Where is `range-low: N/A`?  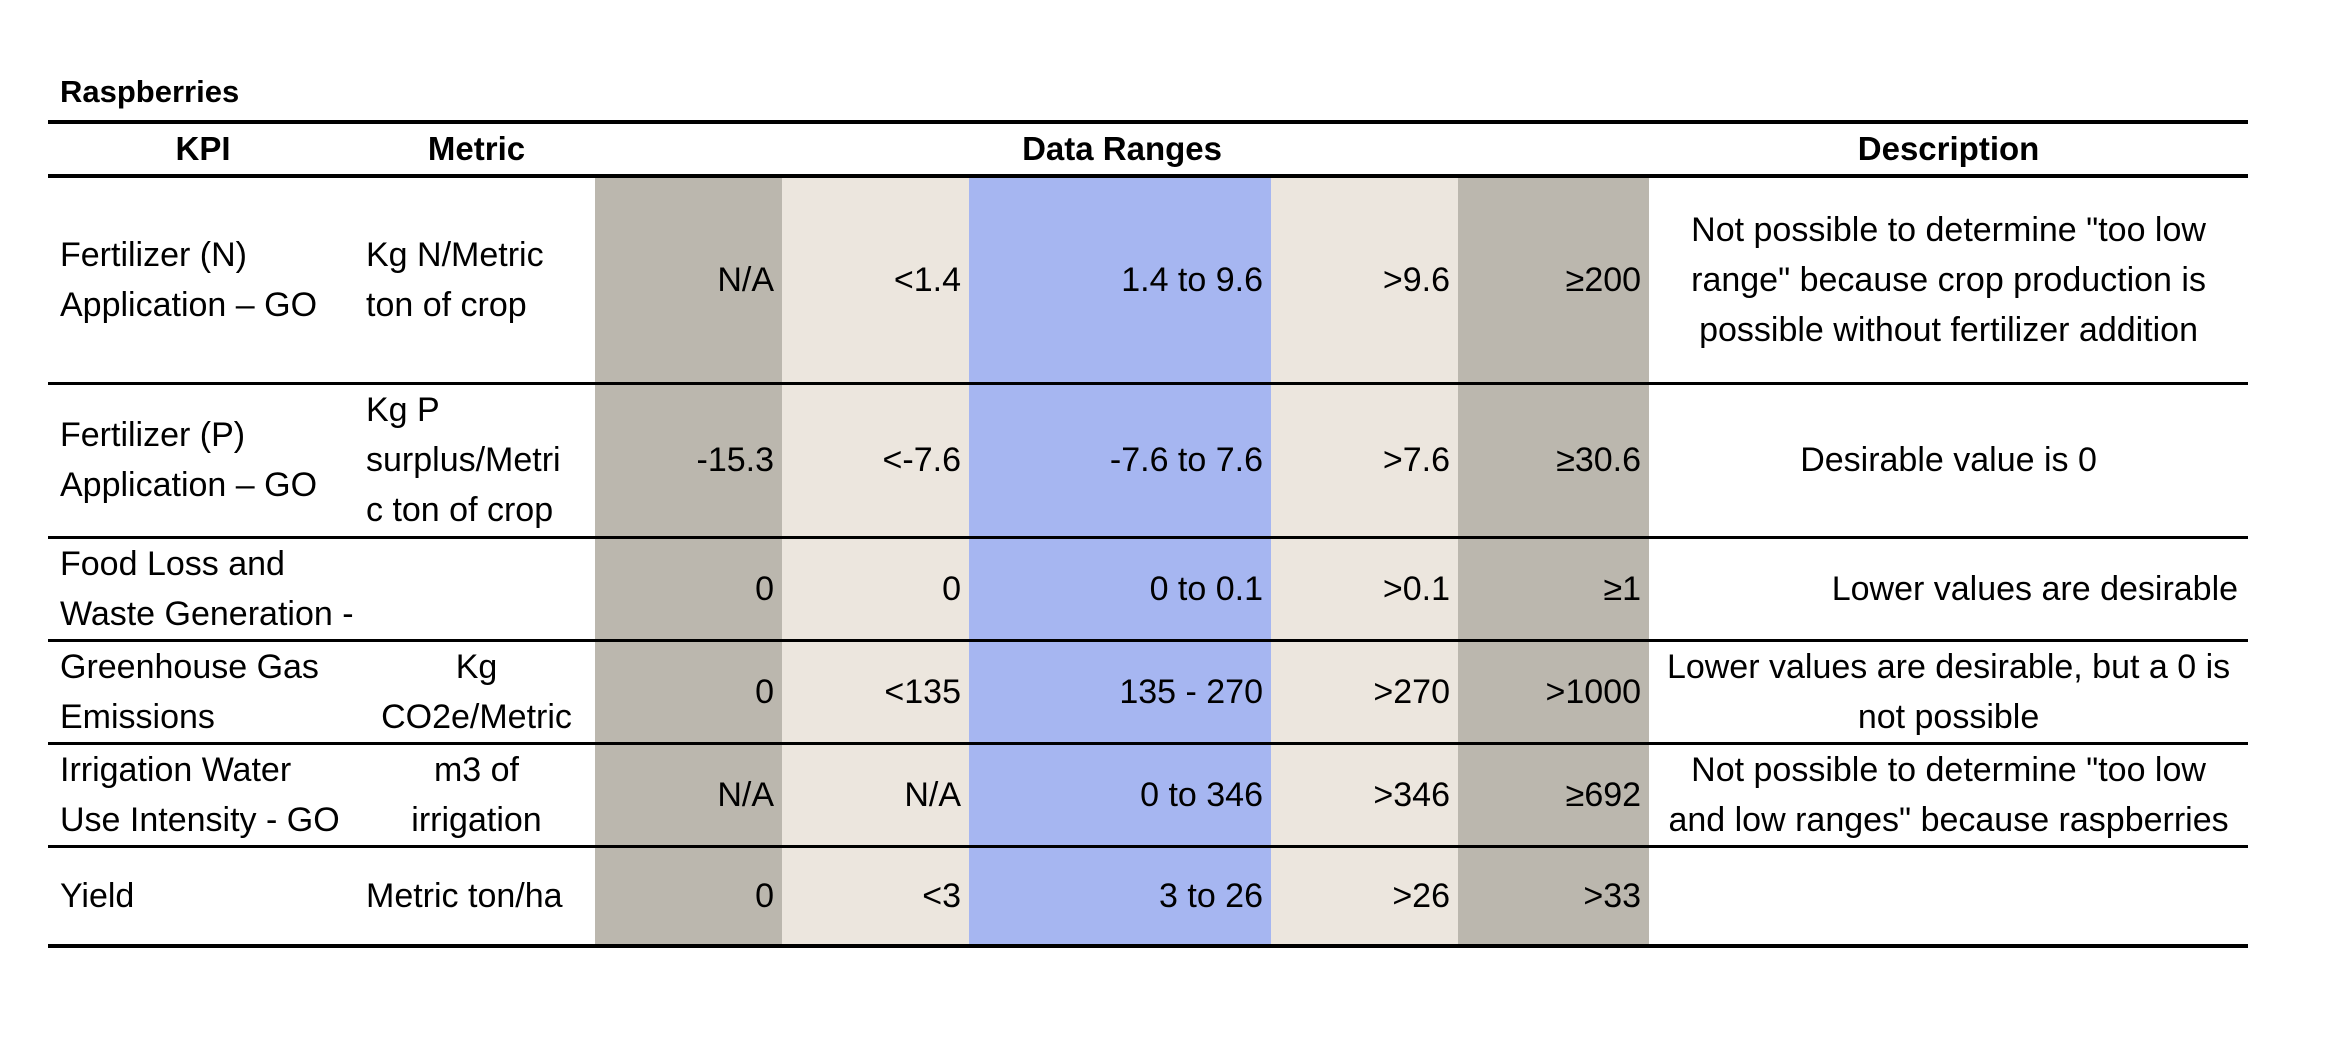 range-low: N/A is located at coordinates (875, 794).